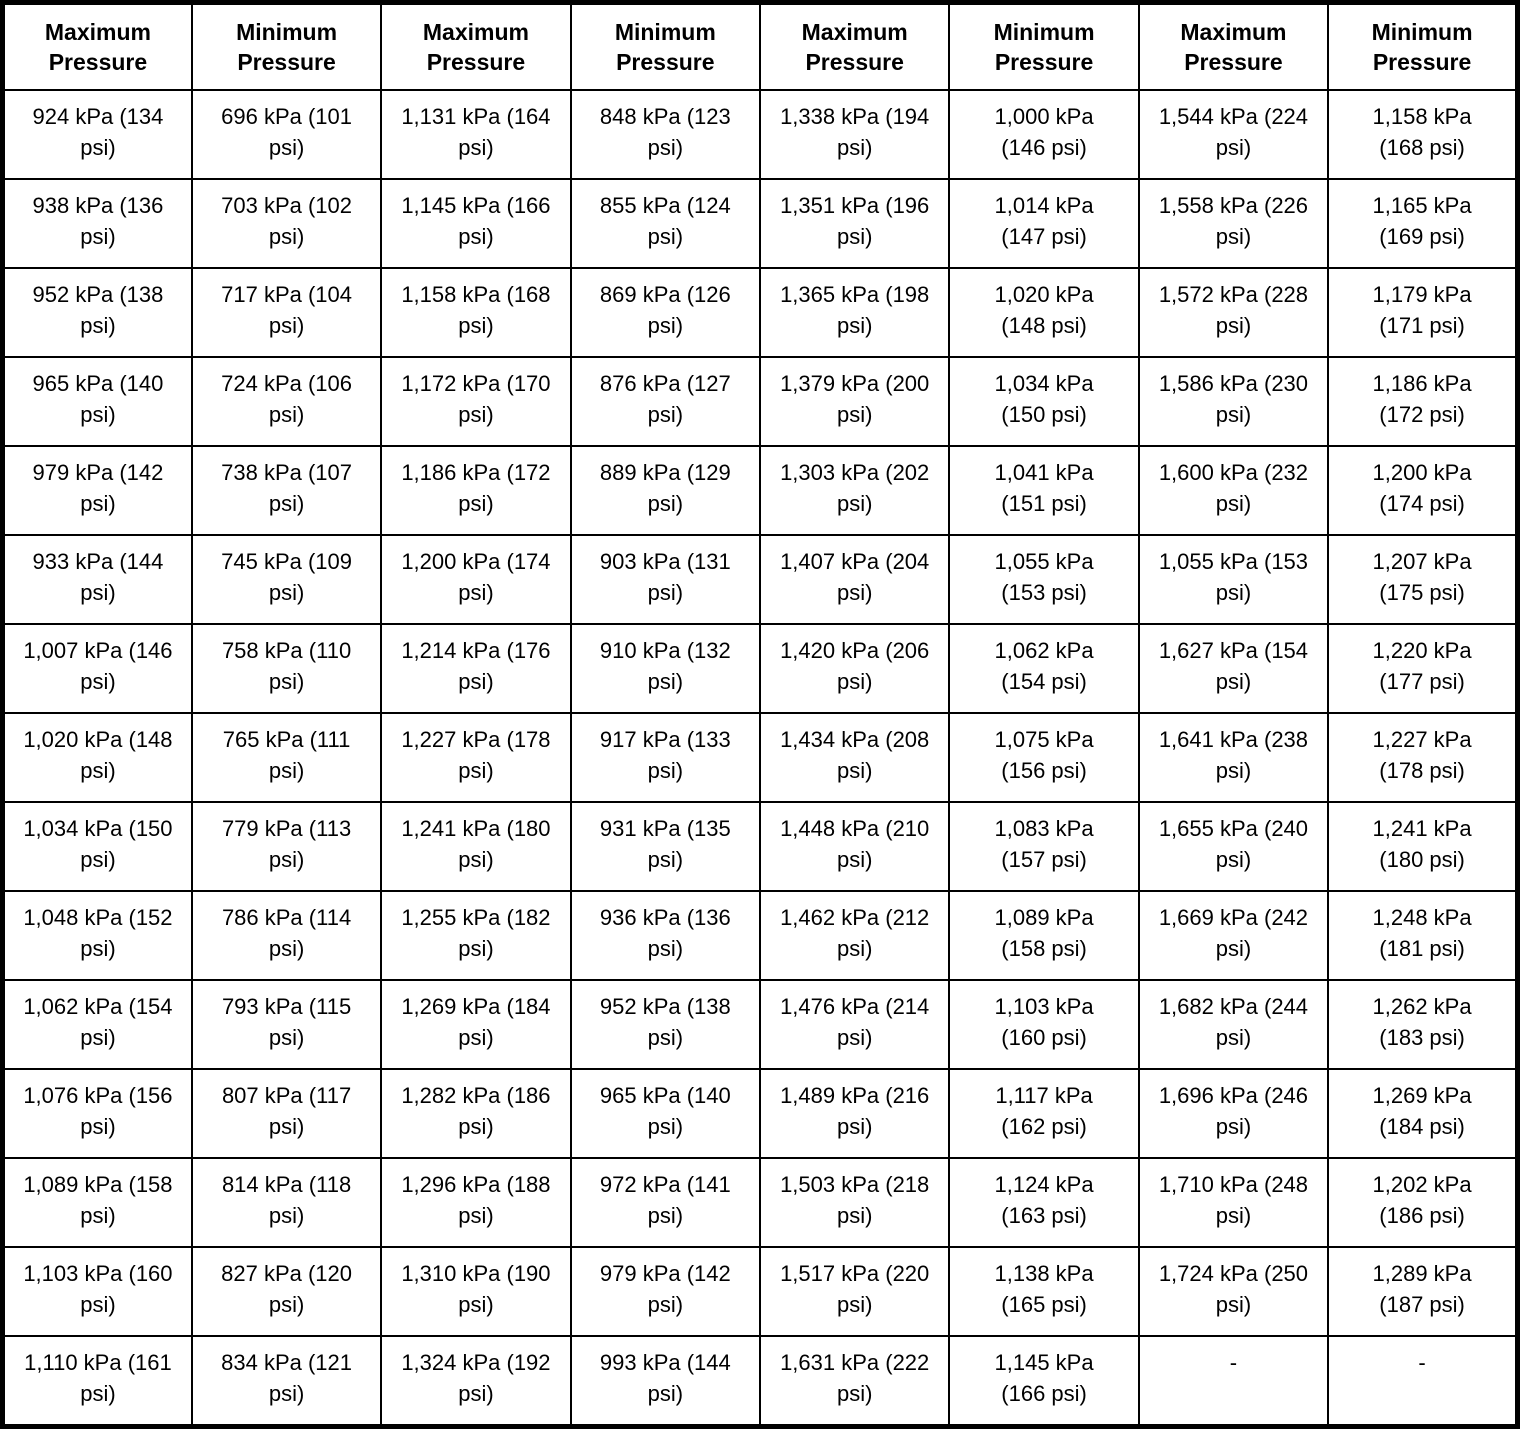 This screenshot has height=1429, width=1520. Describe the element at coordinates (1423, 1291) in the screenshot. I see `table-cell: 1,289 kPa (187 psi)` at that location.